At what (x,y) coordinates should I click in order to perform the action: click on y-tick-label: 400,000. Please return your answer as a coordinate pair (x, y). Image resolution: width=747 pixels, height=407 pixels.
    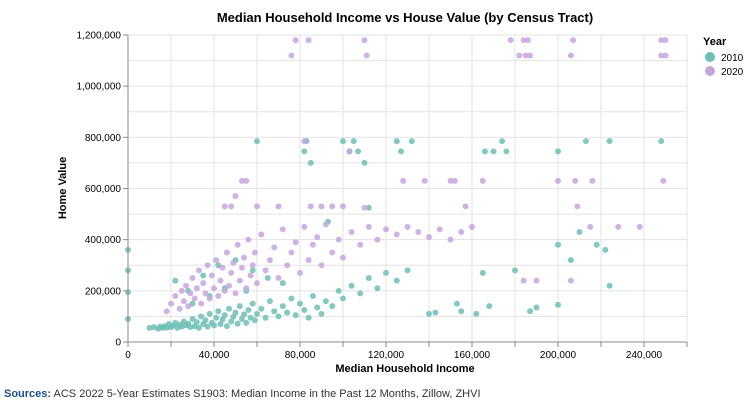
    Looking at the image, I should click on (103, 240).